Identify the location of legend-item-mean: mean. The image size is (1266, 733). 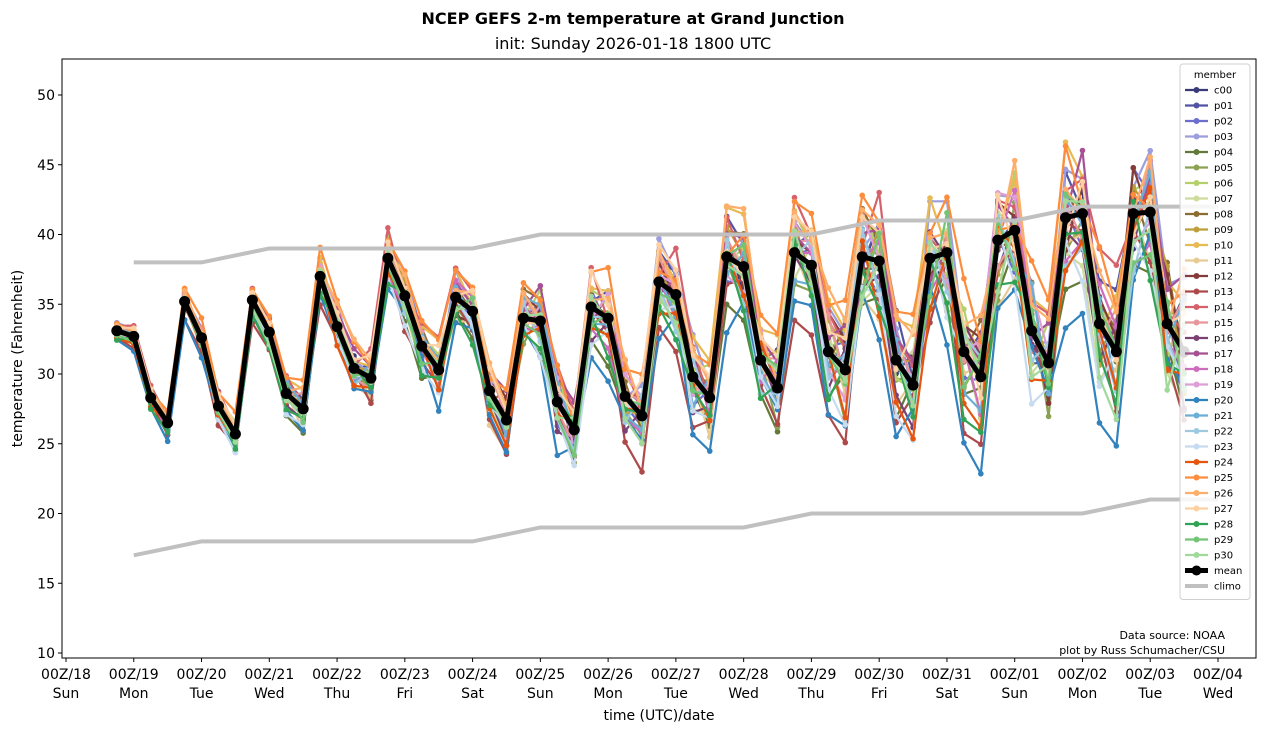
(1213, 571).